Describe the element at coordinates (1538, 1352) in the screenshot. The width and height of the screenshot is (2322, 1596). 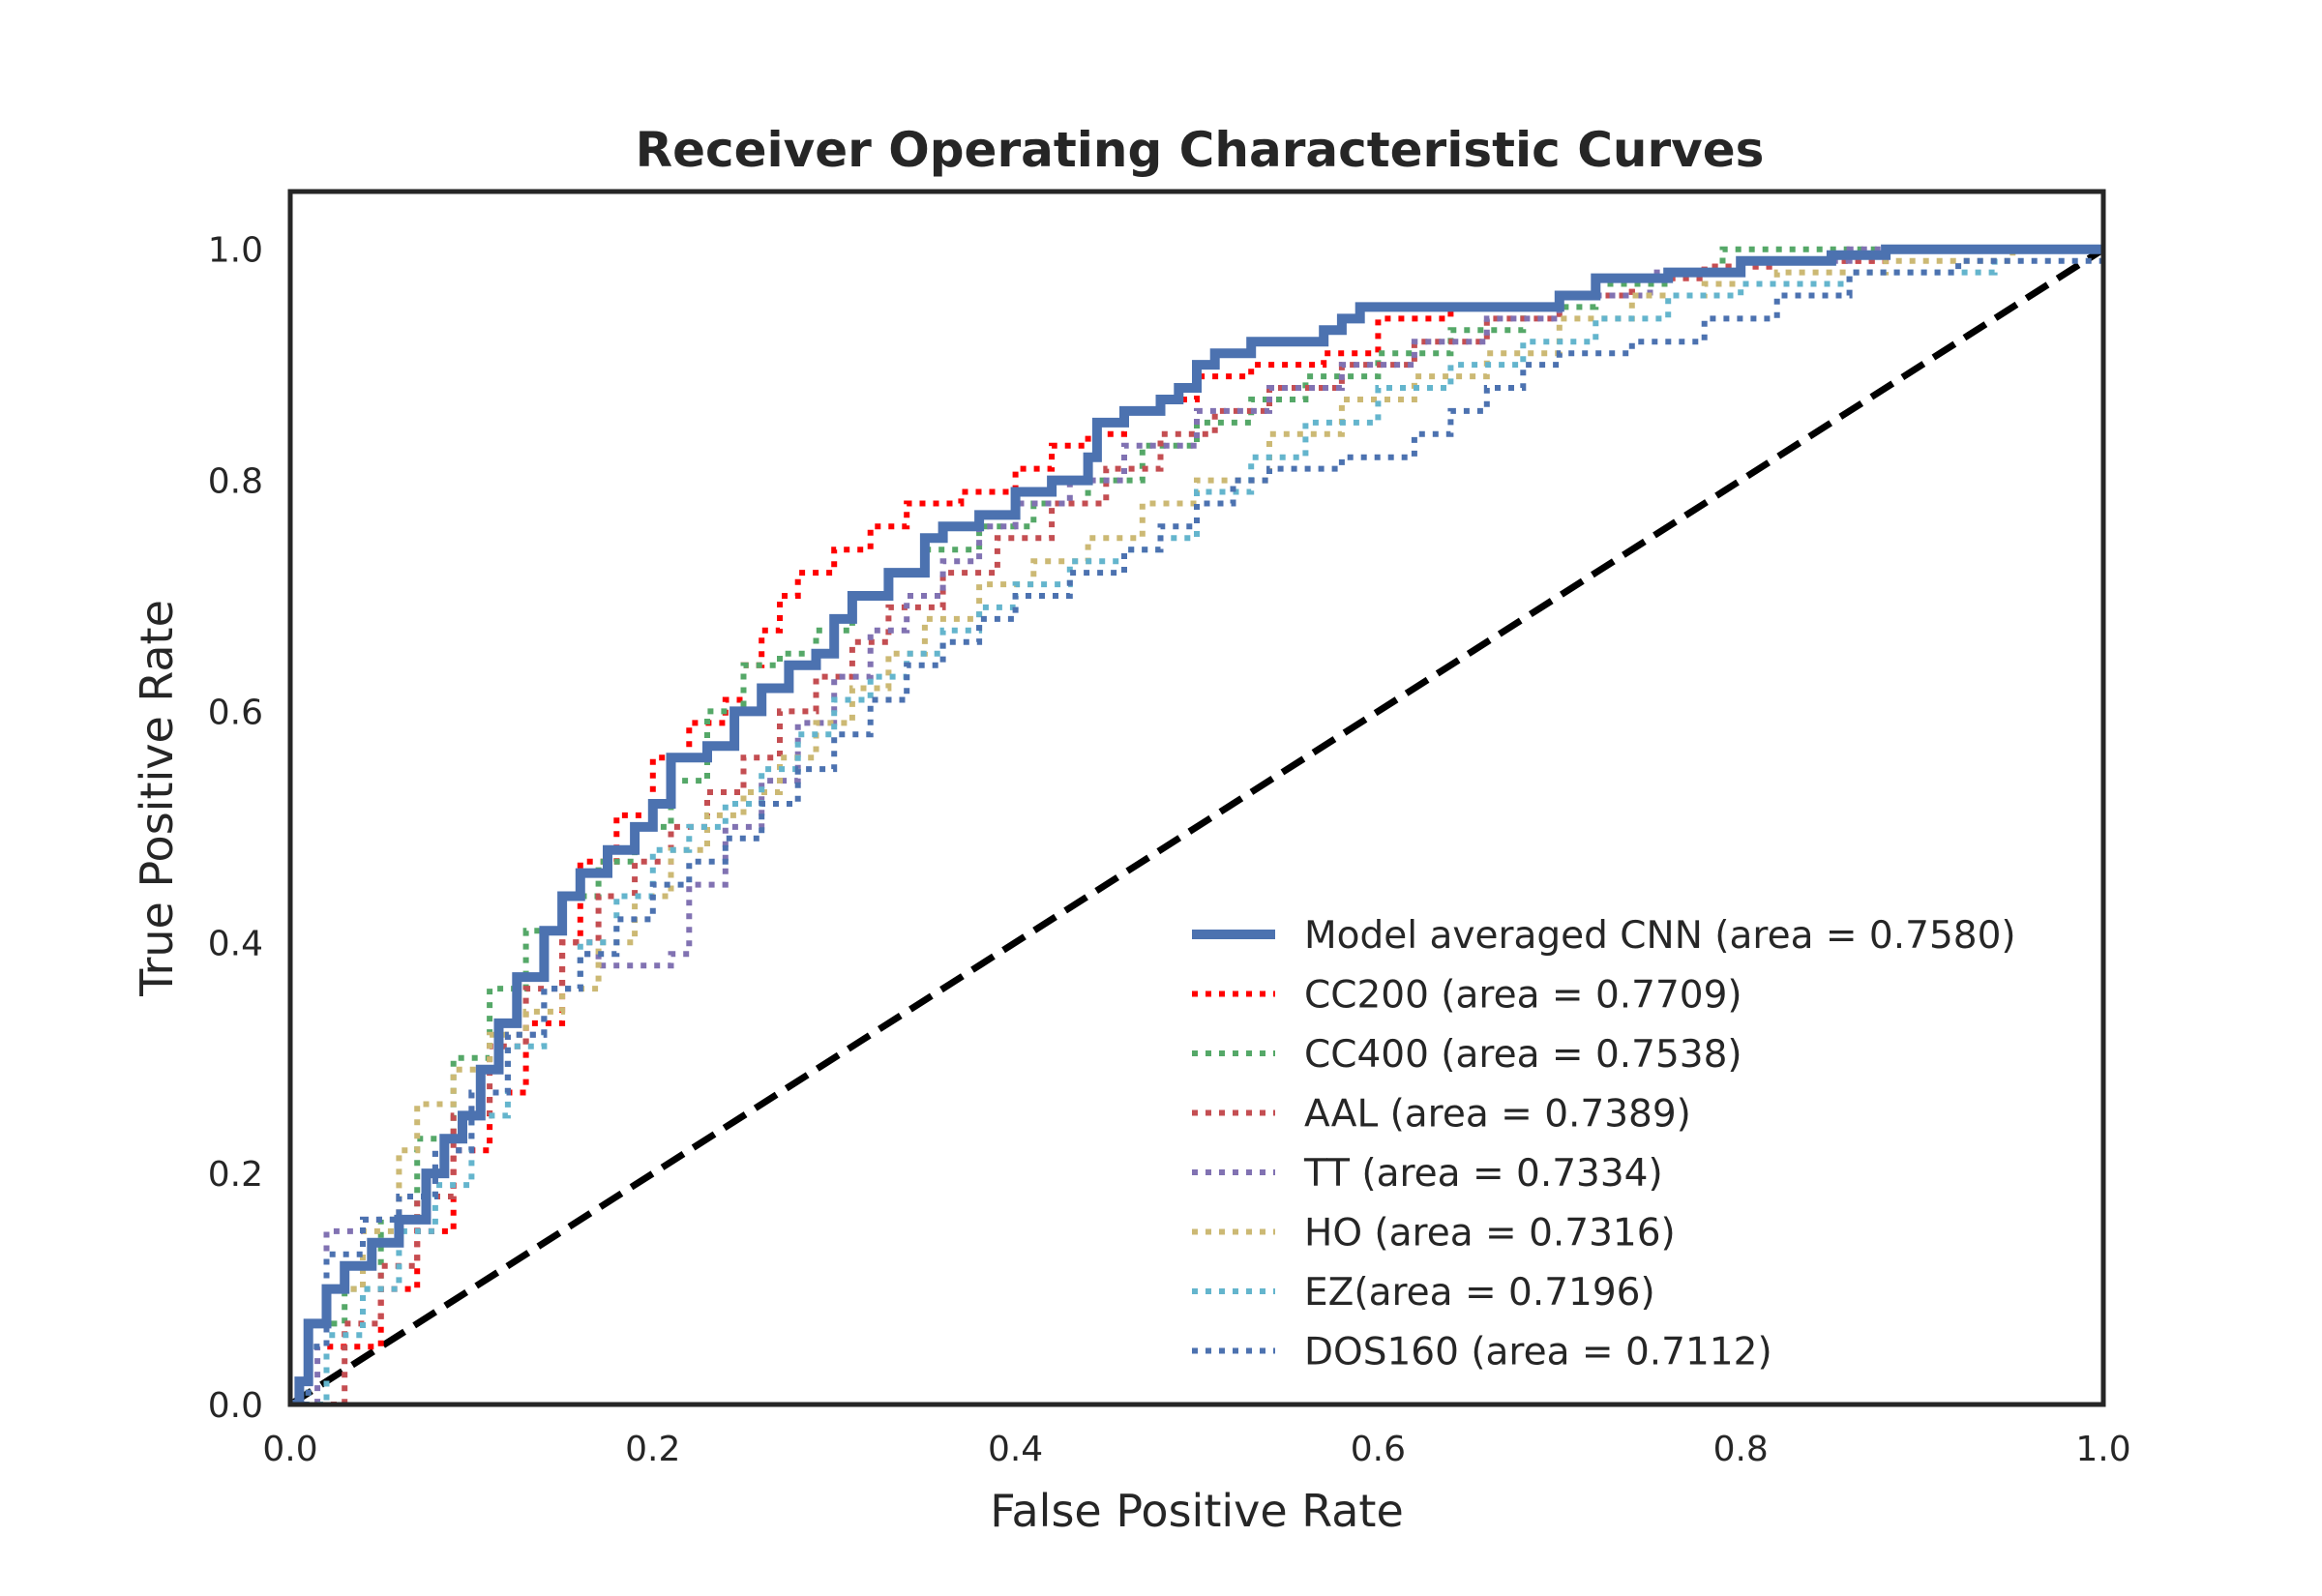
I see `legend-entry-label: DOS160 (area = 0.7112)` at that location.